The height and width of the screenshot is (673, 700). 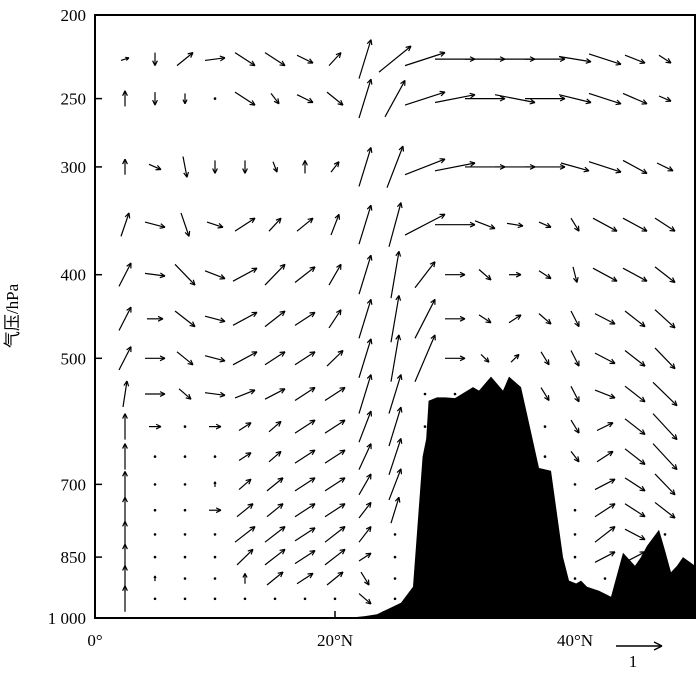 I want to click on reference-vector-label: 1, so click(x=633, y=661).